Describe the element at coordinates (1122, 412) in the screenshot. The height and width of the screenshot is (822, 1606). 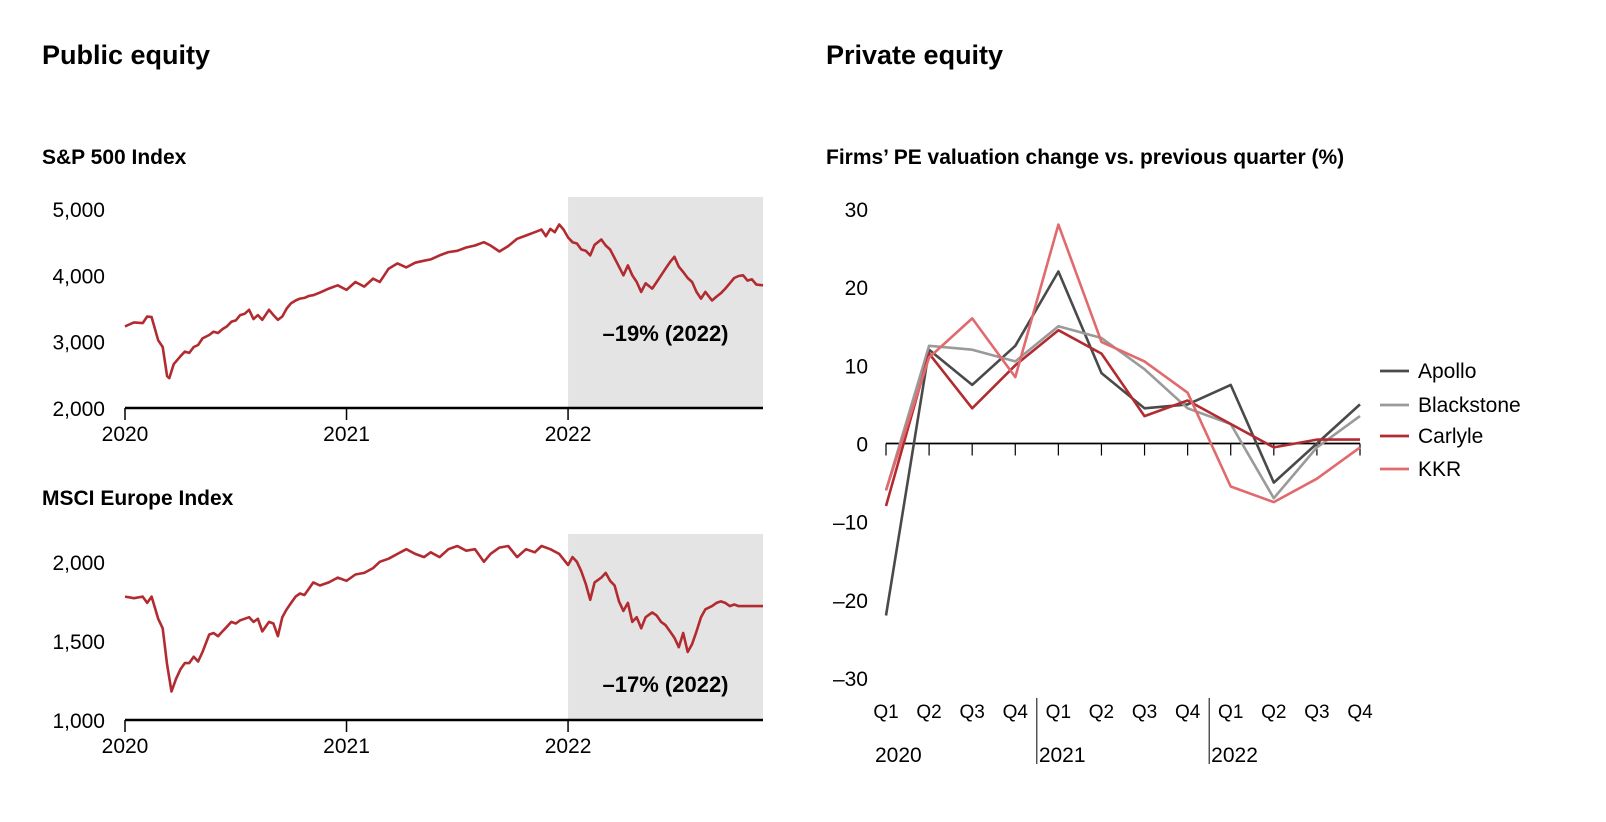
I see `pe-series-line-blackstone` at that location.